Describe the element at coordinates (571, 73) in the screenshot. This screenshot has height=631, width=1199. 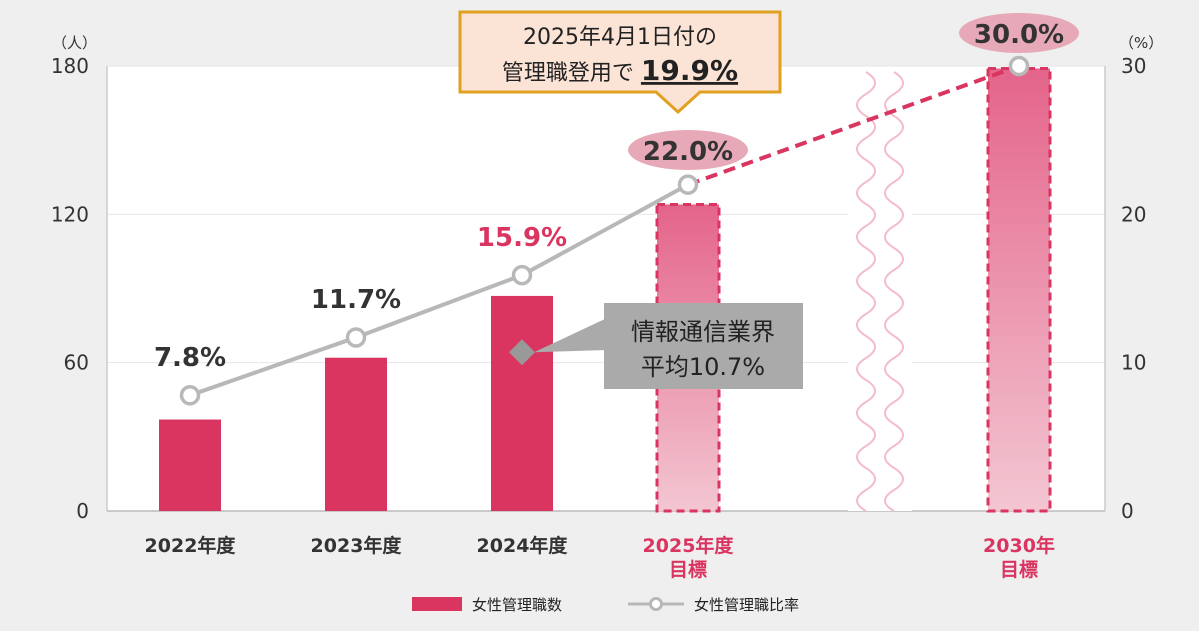
I see `callout-line2-prefix: 管理職登用で` at that location.